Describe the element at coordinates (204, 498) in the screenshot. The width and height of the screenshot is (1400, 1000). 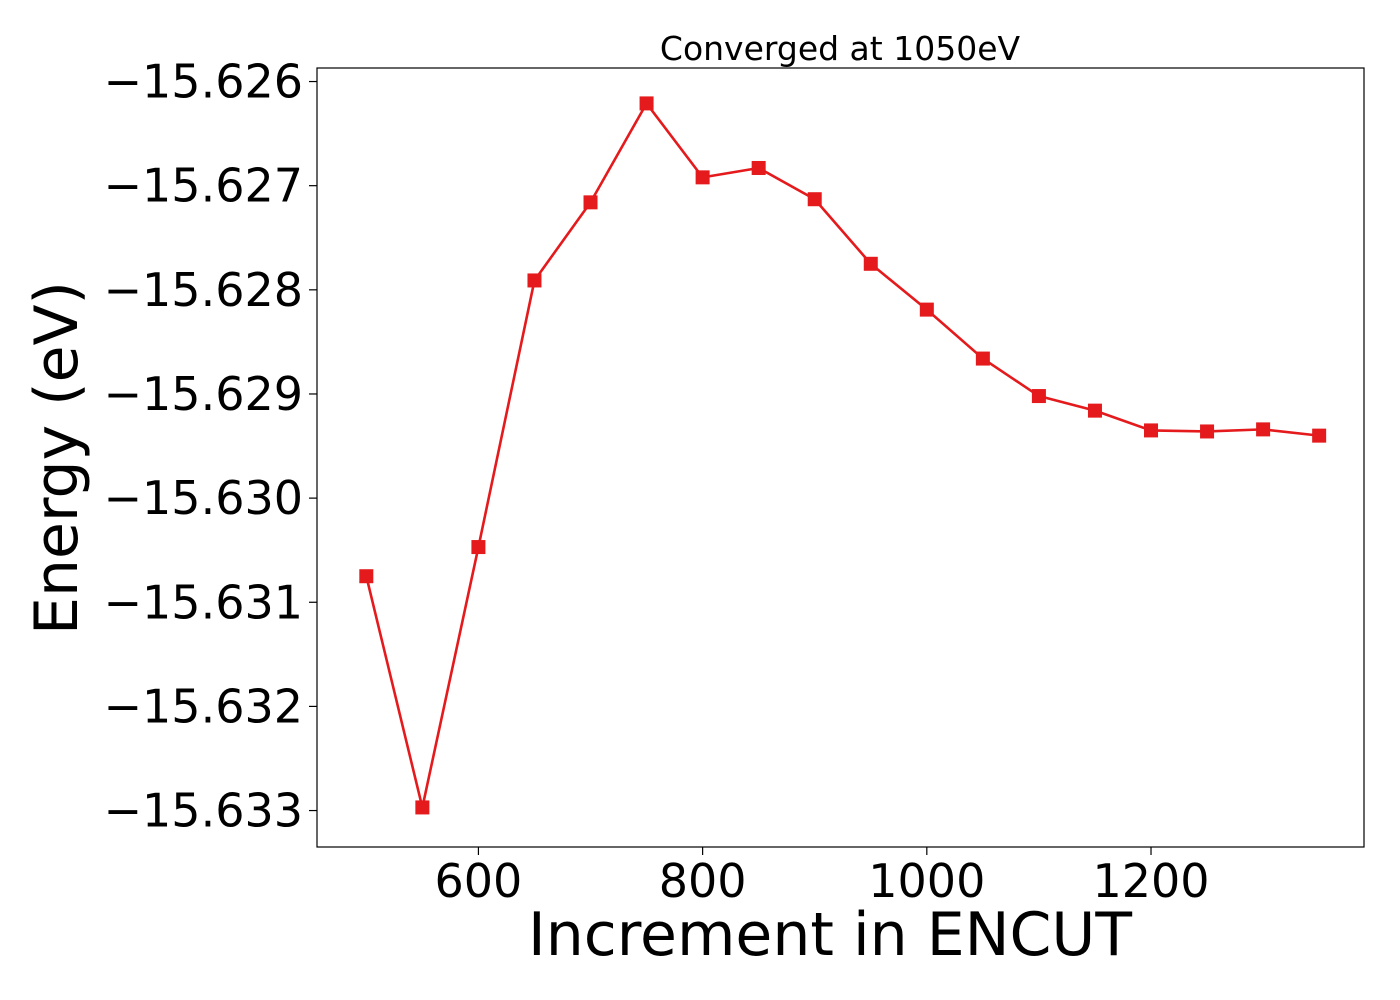
I see `y-tick-label: −15.630` at that location.